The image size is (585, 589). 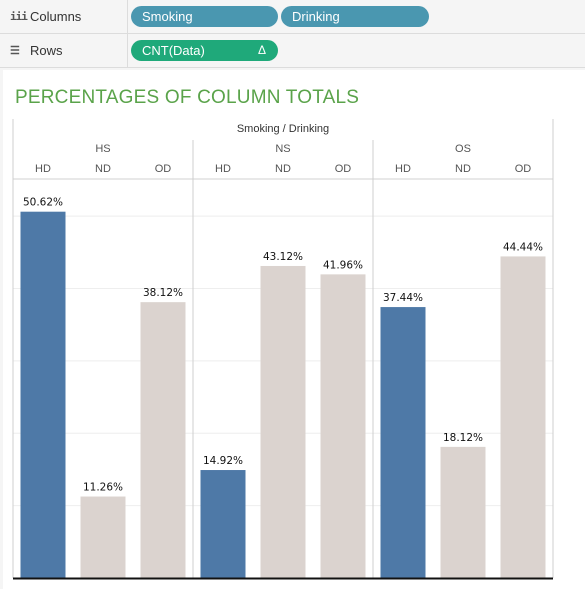 I want to click on columns-label-text: Columns, so click(x=56, y=16).